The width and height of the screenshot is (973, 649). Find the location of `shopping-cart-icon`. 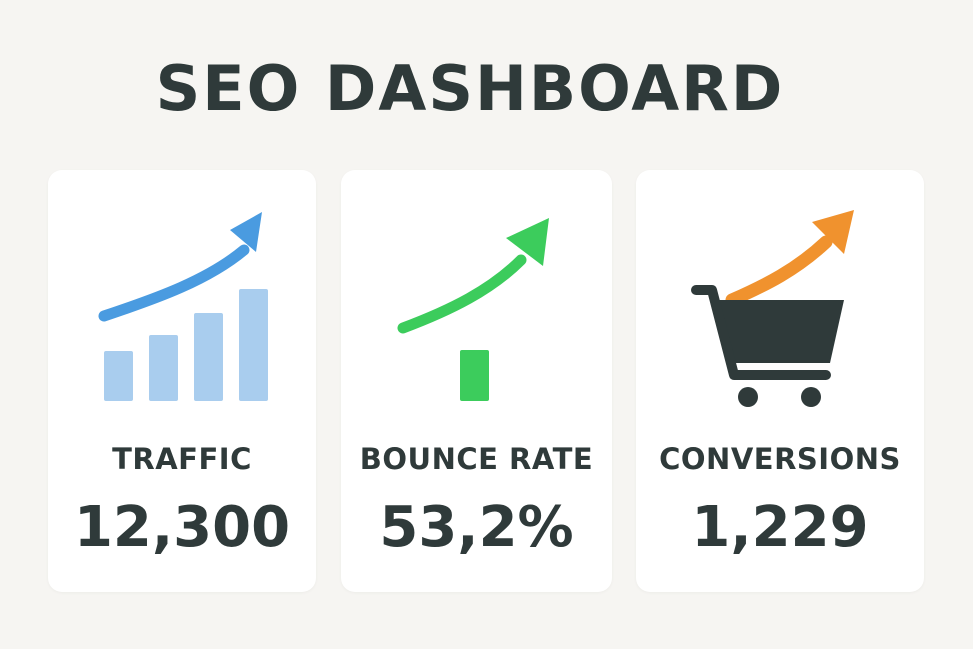

shopping-cart-icon is located at coordinates (772, 308).